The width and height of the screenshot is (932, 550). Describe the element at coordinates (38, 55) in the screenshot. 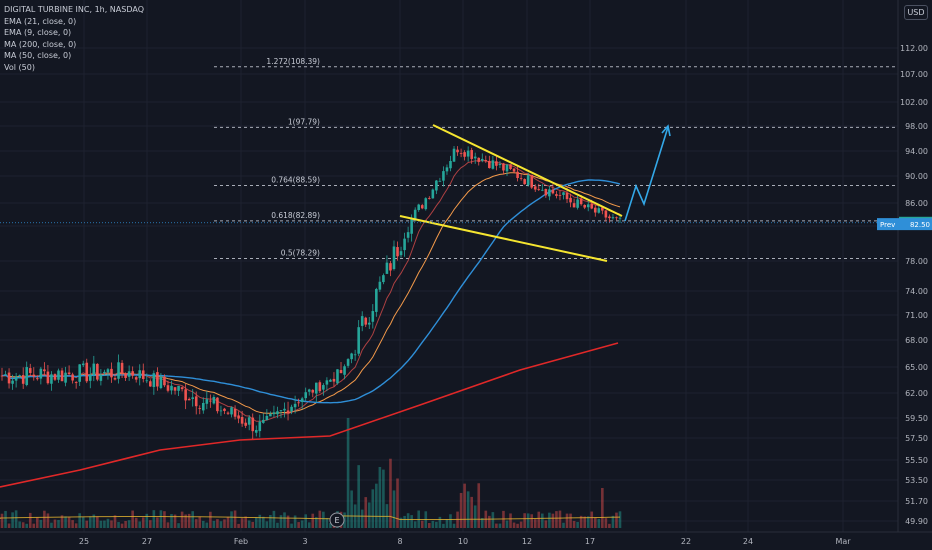

I see `legend-ma50: MA (50, close, 0)` at that location.